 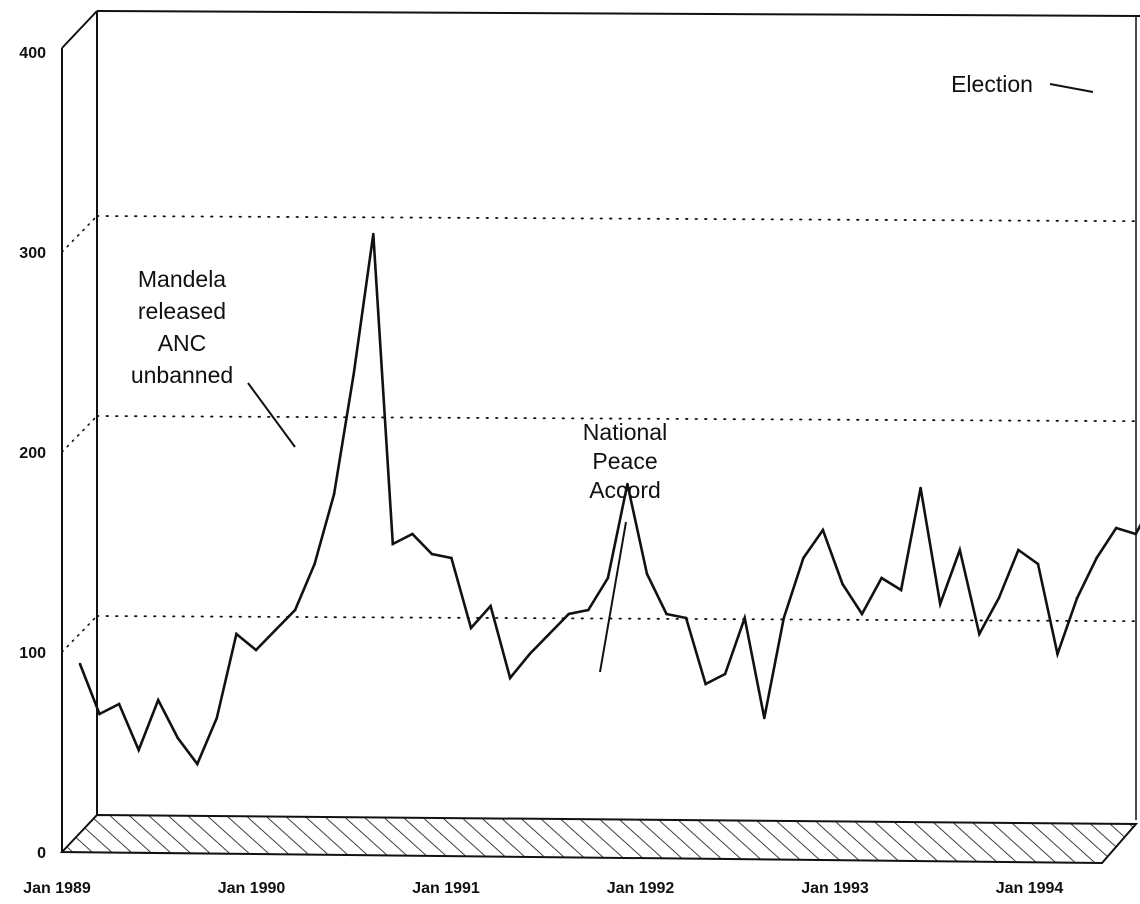 I want to click on back-panel-top-edge, so click(x=618, y=13).